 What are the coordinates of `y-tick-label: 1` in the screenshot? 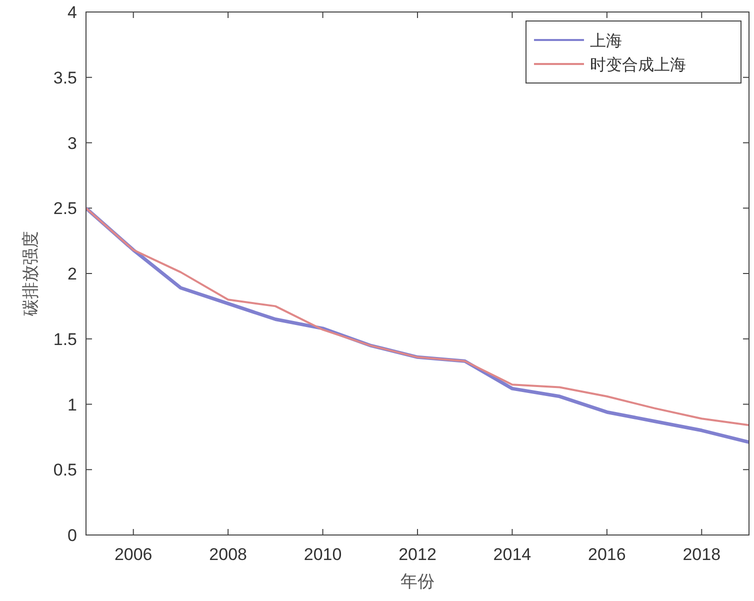 It's located at (72, 404).